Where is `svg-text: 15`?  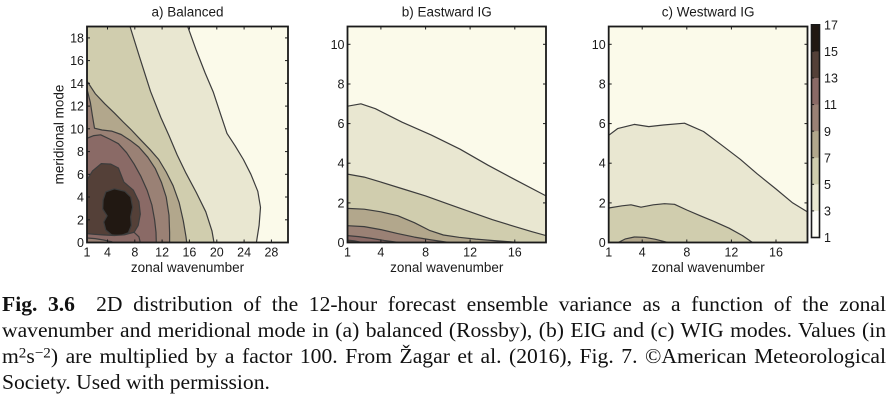
svg-text: 15 is located at coordinates (831, 52).